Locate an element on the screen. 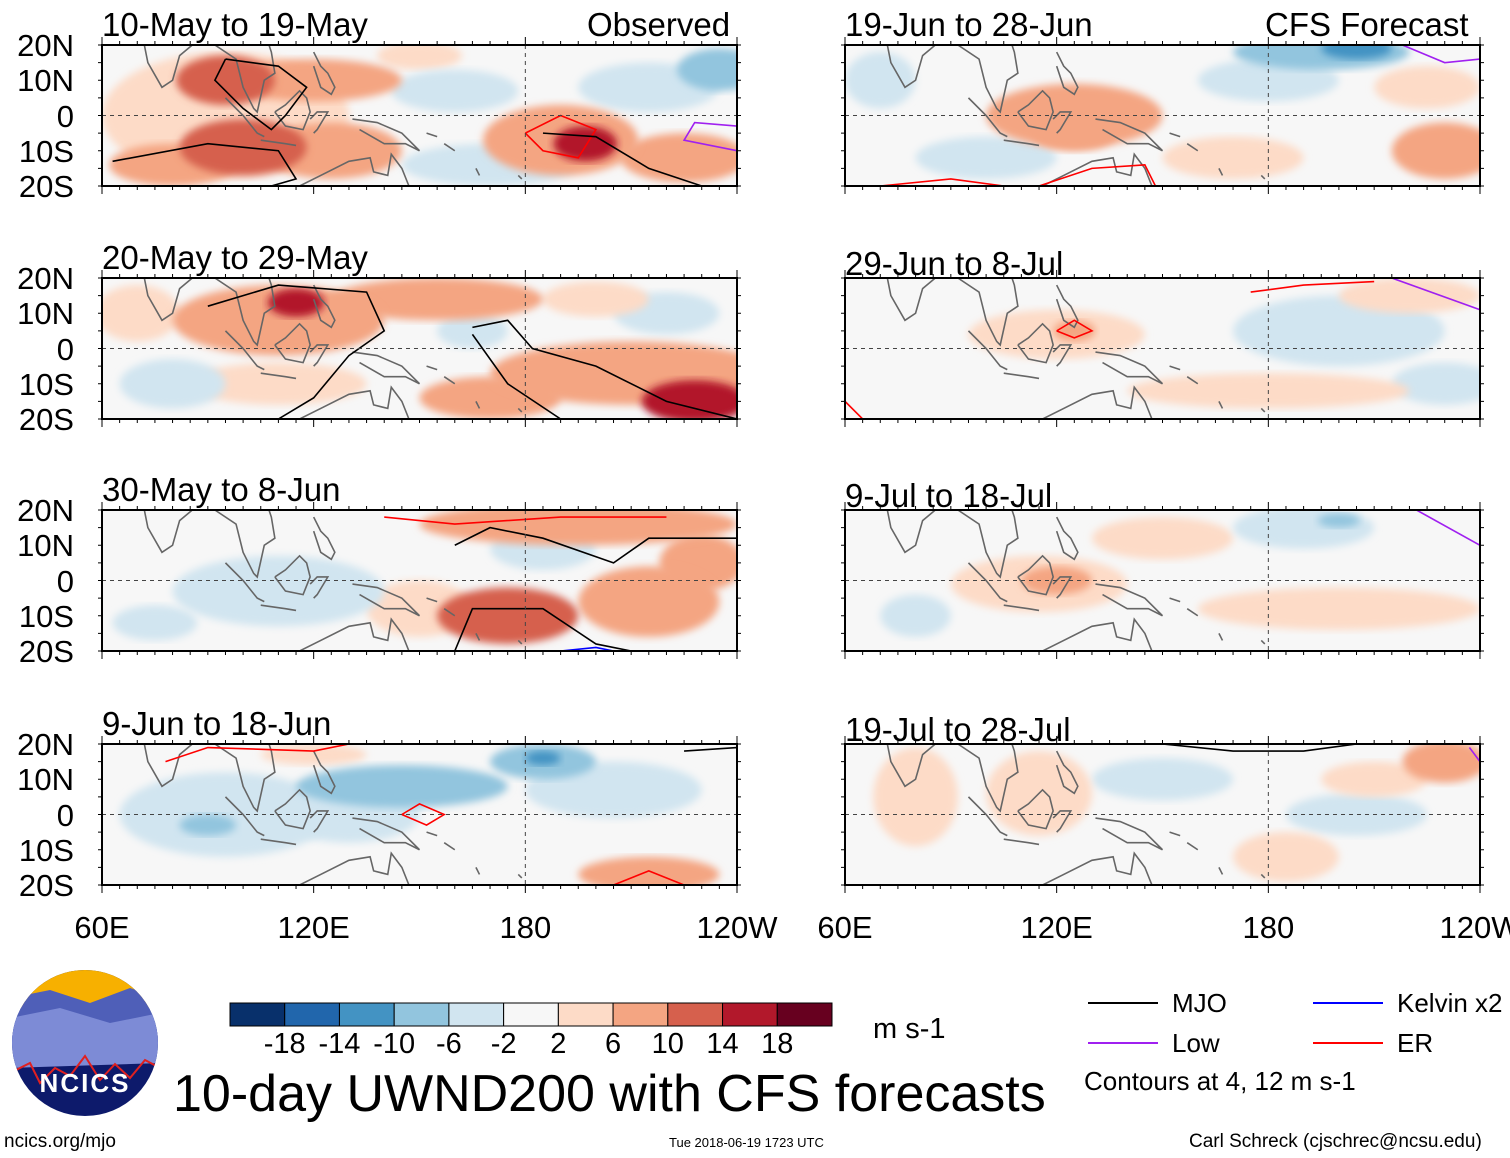 This screenshot has width=1510, height=1158. colorbar-tick-label: -14 is located at coordinates (339, 1044).